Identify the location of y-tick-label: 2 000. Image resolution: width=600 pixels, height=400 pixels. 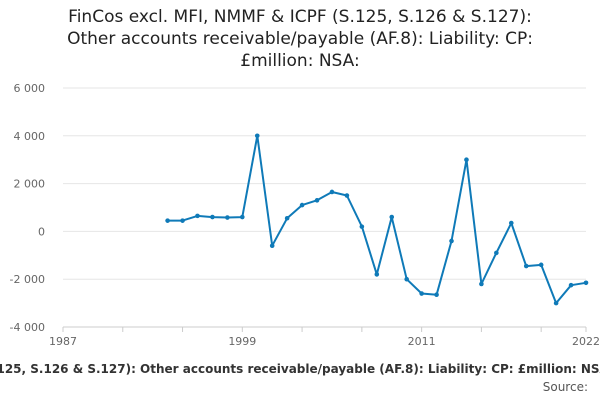
(30, 184).